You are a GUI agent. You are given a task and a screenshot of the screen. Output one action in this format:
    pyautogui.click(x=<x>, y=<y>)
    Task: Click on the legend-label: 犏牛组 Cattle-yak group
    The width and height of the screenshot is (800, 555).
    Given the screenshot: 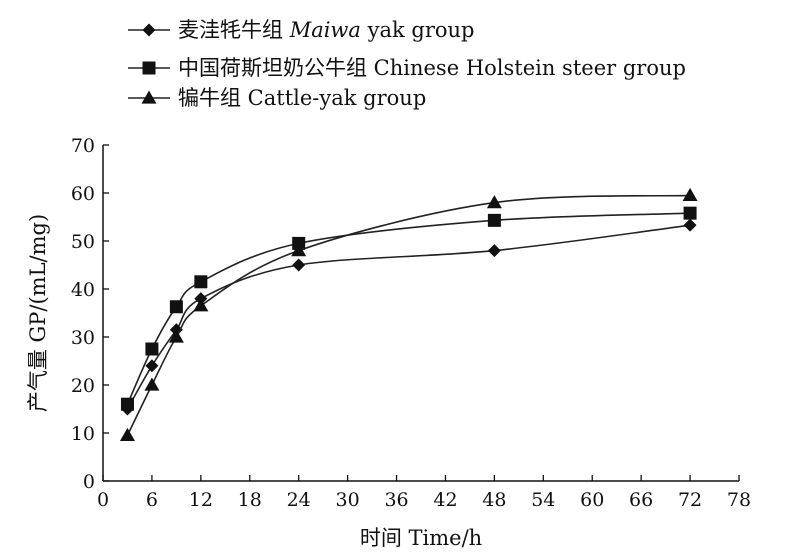 What is the action you would take?
    pyautogui.click(x=302, y=98)
    